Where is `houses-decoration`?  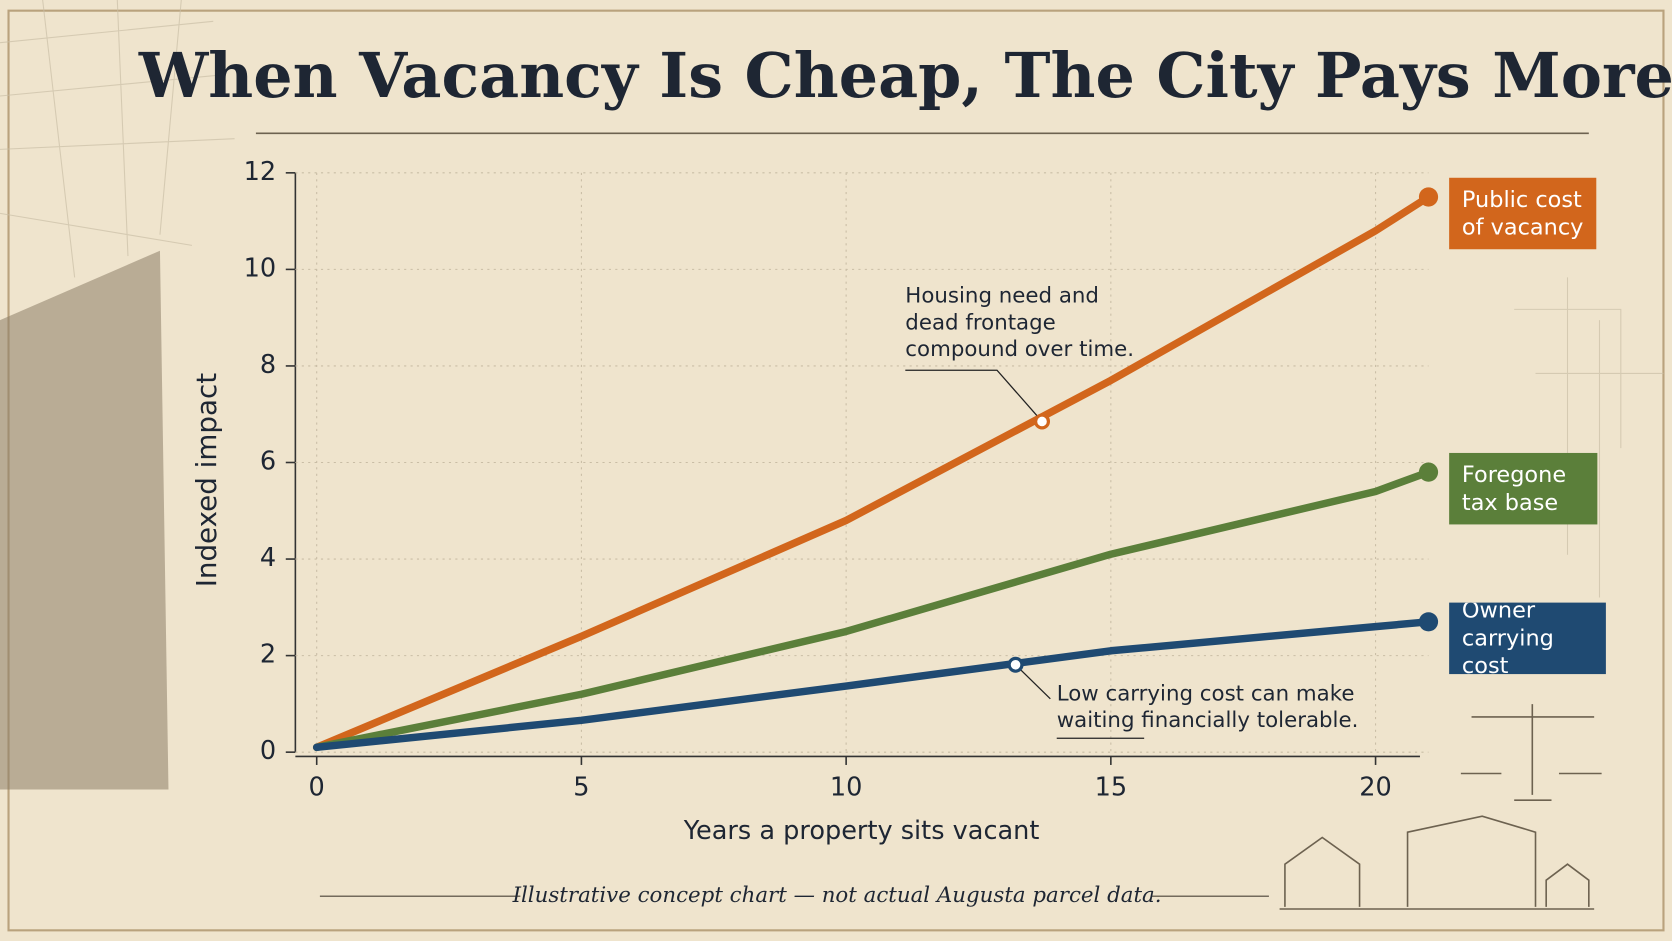 houses-decoration is located at coordinates (1440, 807).